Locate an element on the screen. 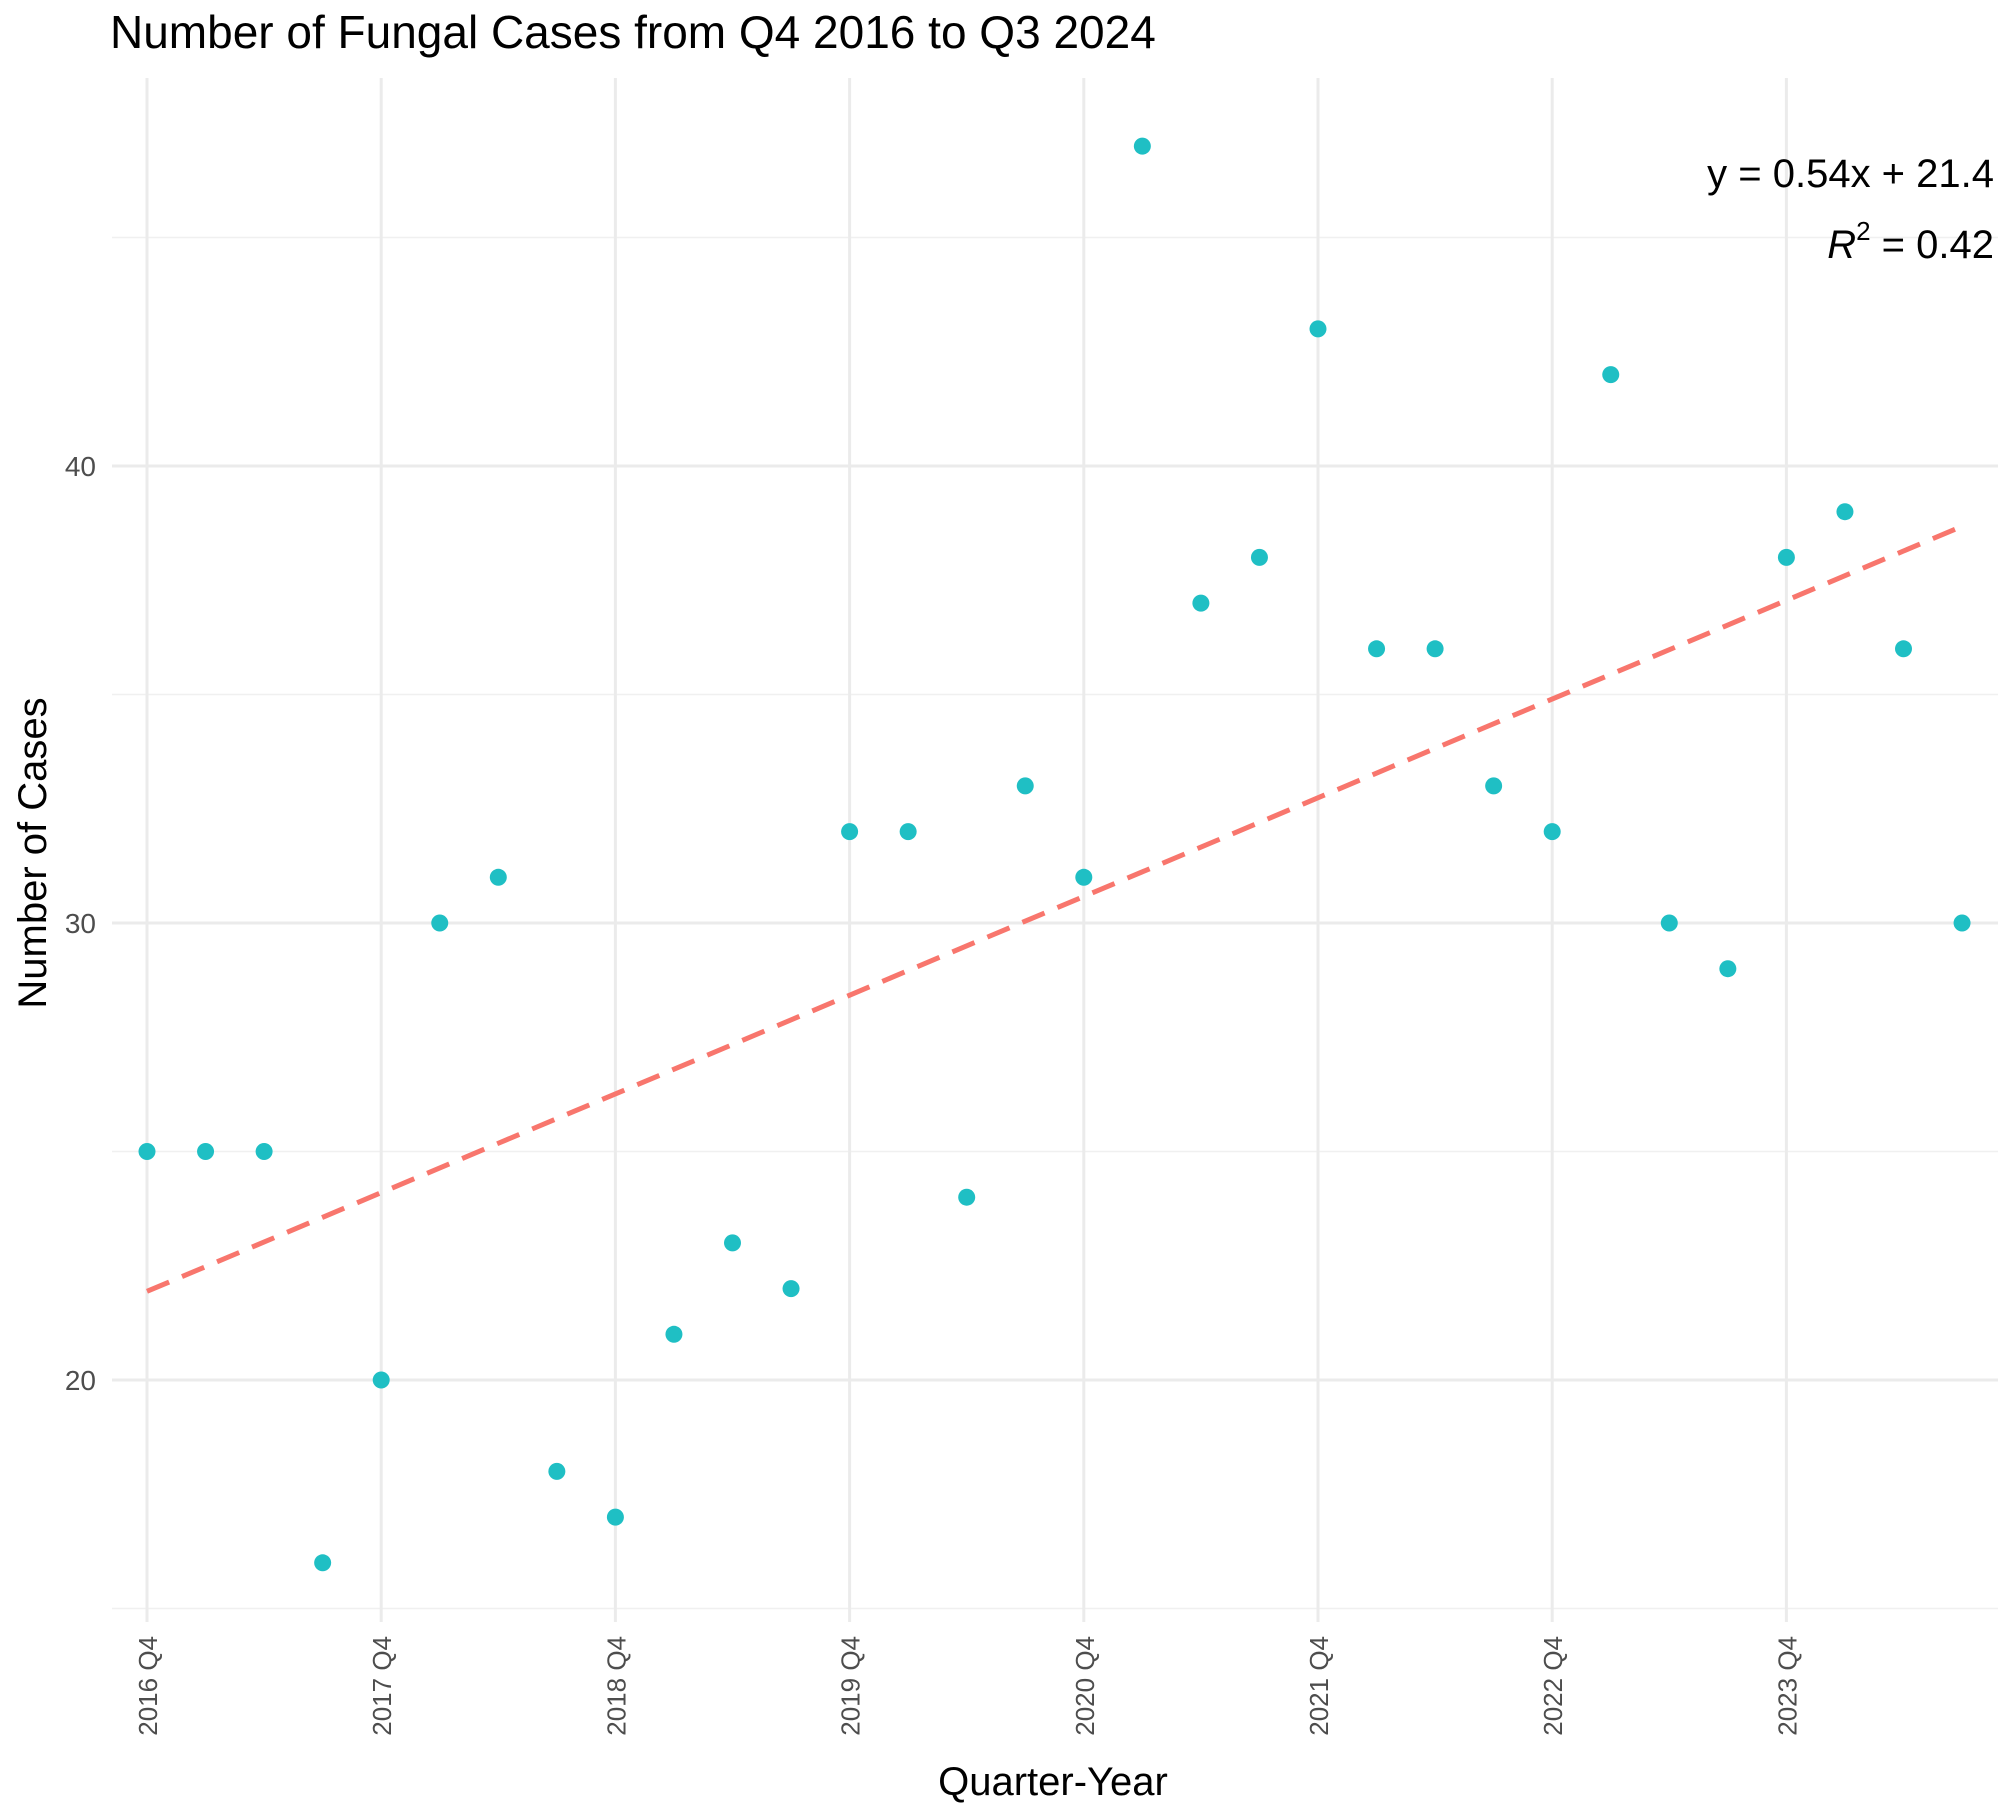 The image size is (2008, 1804). x-tick-label: 2017 Q4 is located at coordinates (382, 1686).